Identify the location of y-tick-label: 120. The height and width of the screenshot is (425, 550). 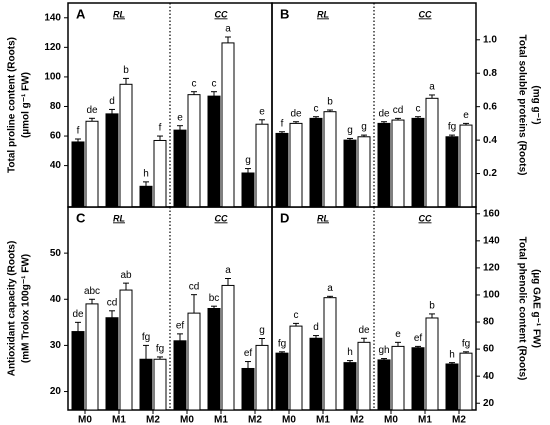
(491, 268).